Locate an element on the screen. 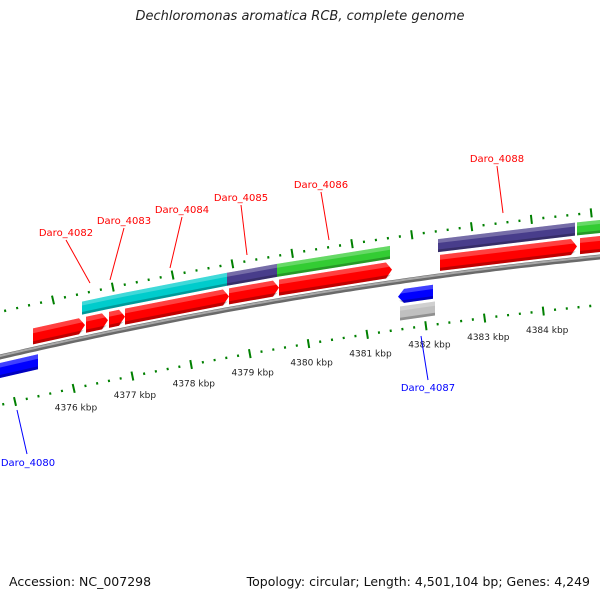 The image size is (600, 600). other-feature is located at coordinates (417, 311).